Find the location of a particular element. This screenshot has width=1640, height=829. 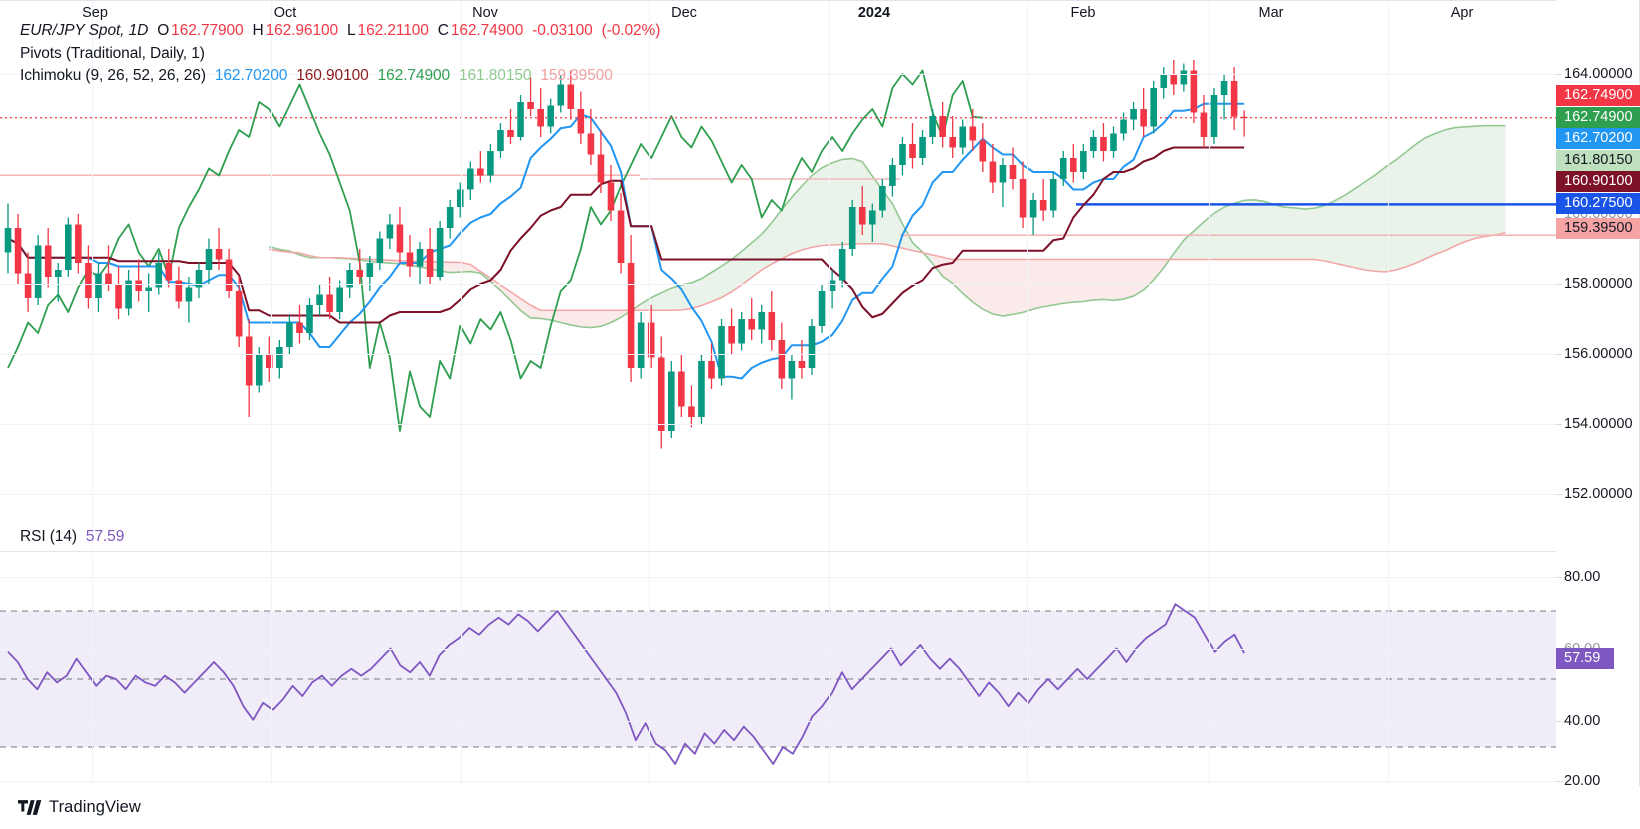

ohlc-low-value: 162.21100 is located at coordinates (393, 30).